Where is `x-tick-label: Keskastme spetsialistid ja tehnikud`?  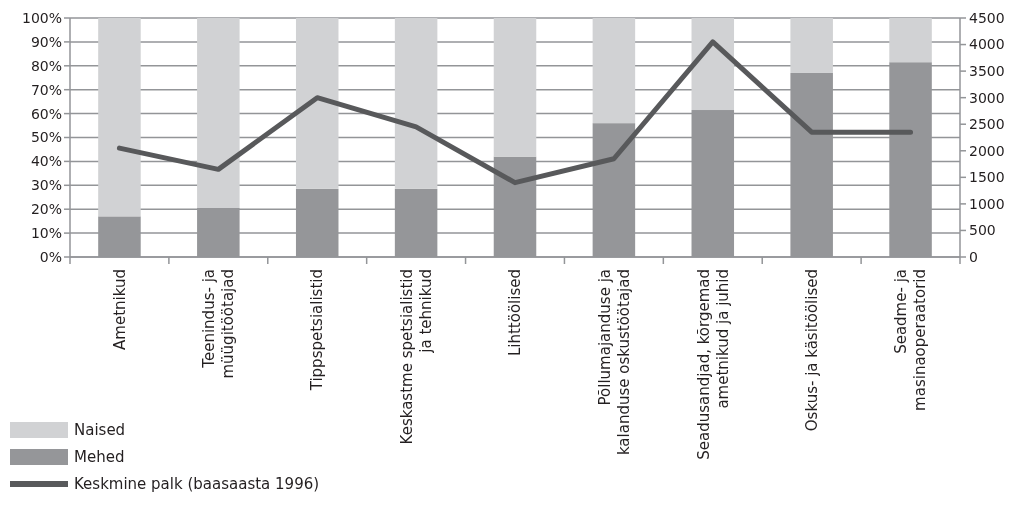
x-tick-label: Keskastme spetsialistid ja tehnikud is located at coordinates (416, 357).